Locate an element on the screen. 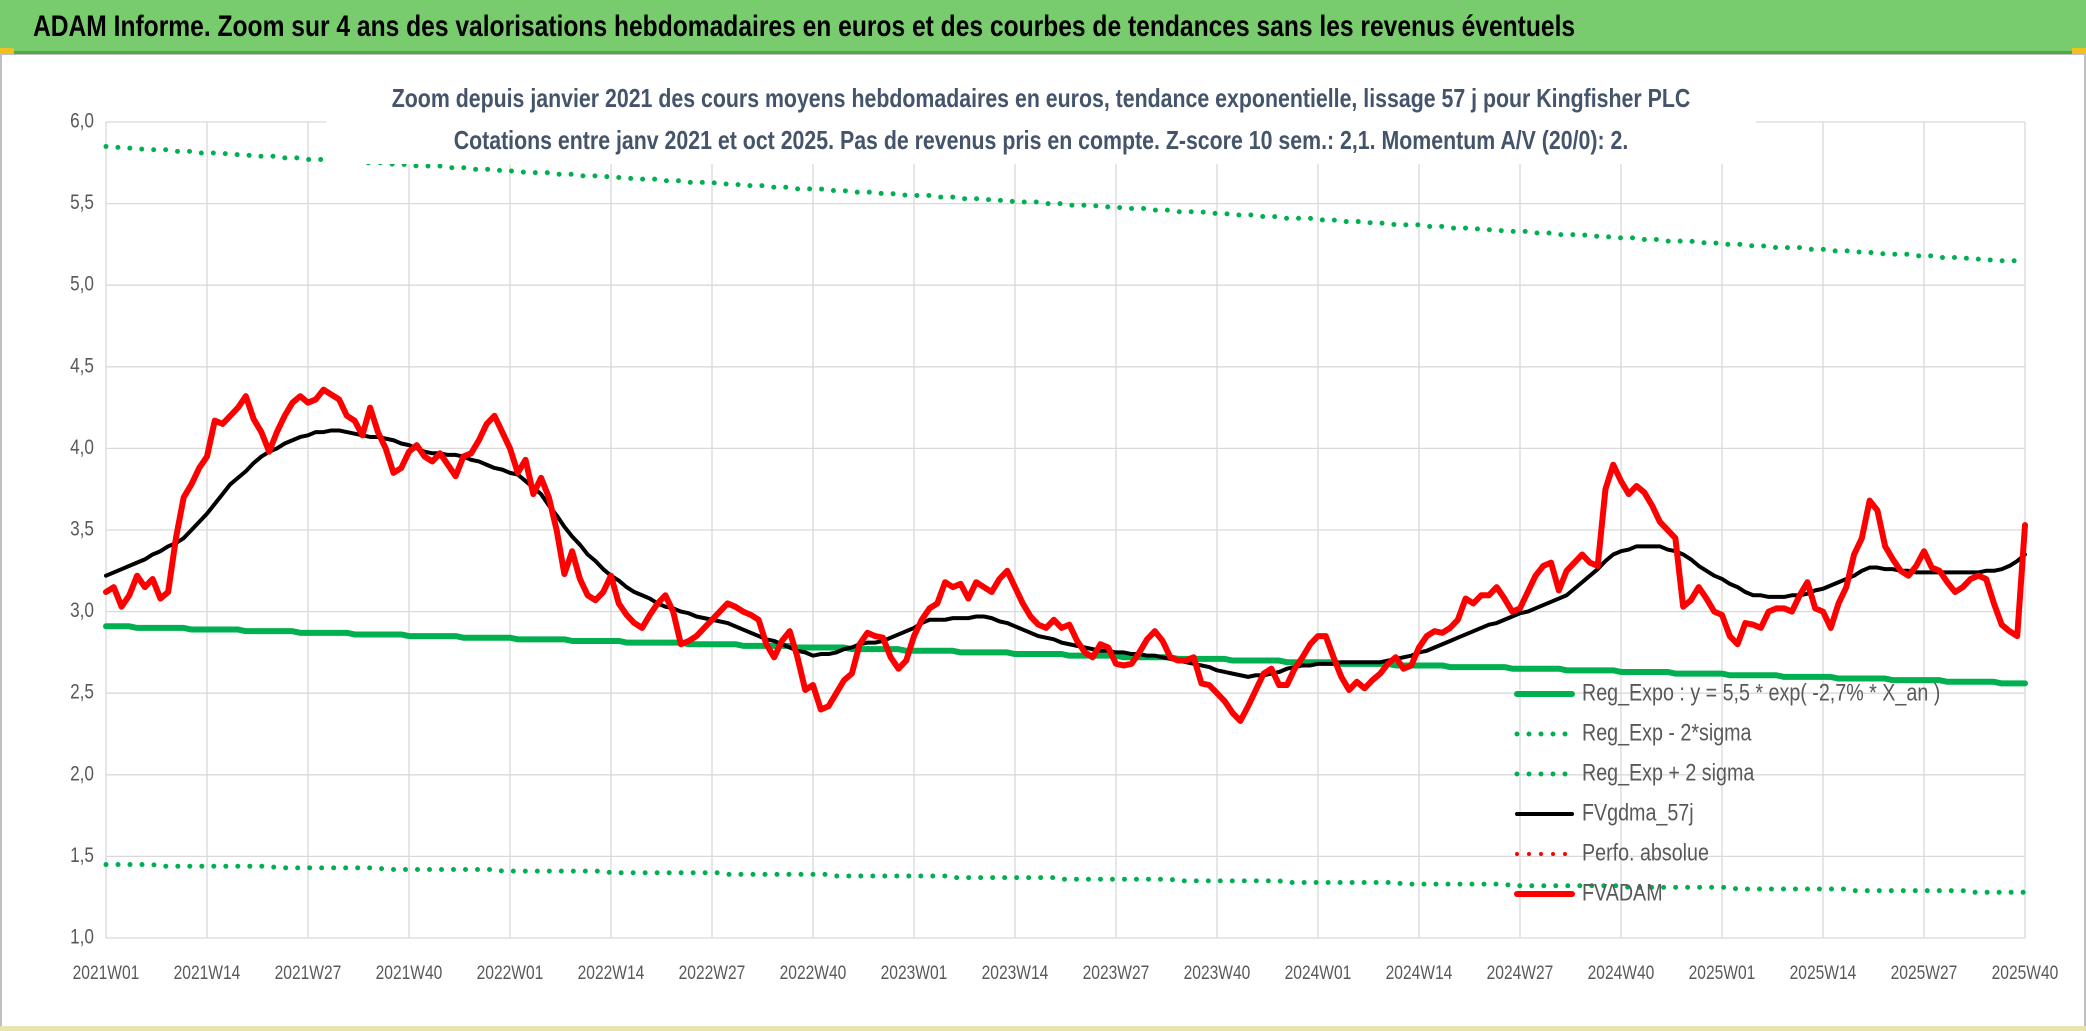 This screenshot has height=1031, width=2086. y-tick-label: 2,5 is located at coordinates (82, 692).